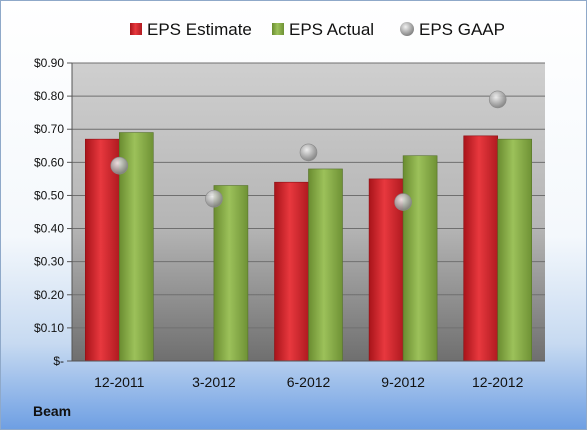 This screenshot has height=430, width=587. I want to click on x-tick-label: 6-2012, so click(309, 382).